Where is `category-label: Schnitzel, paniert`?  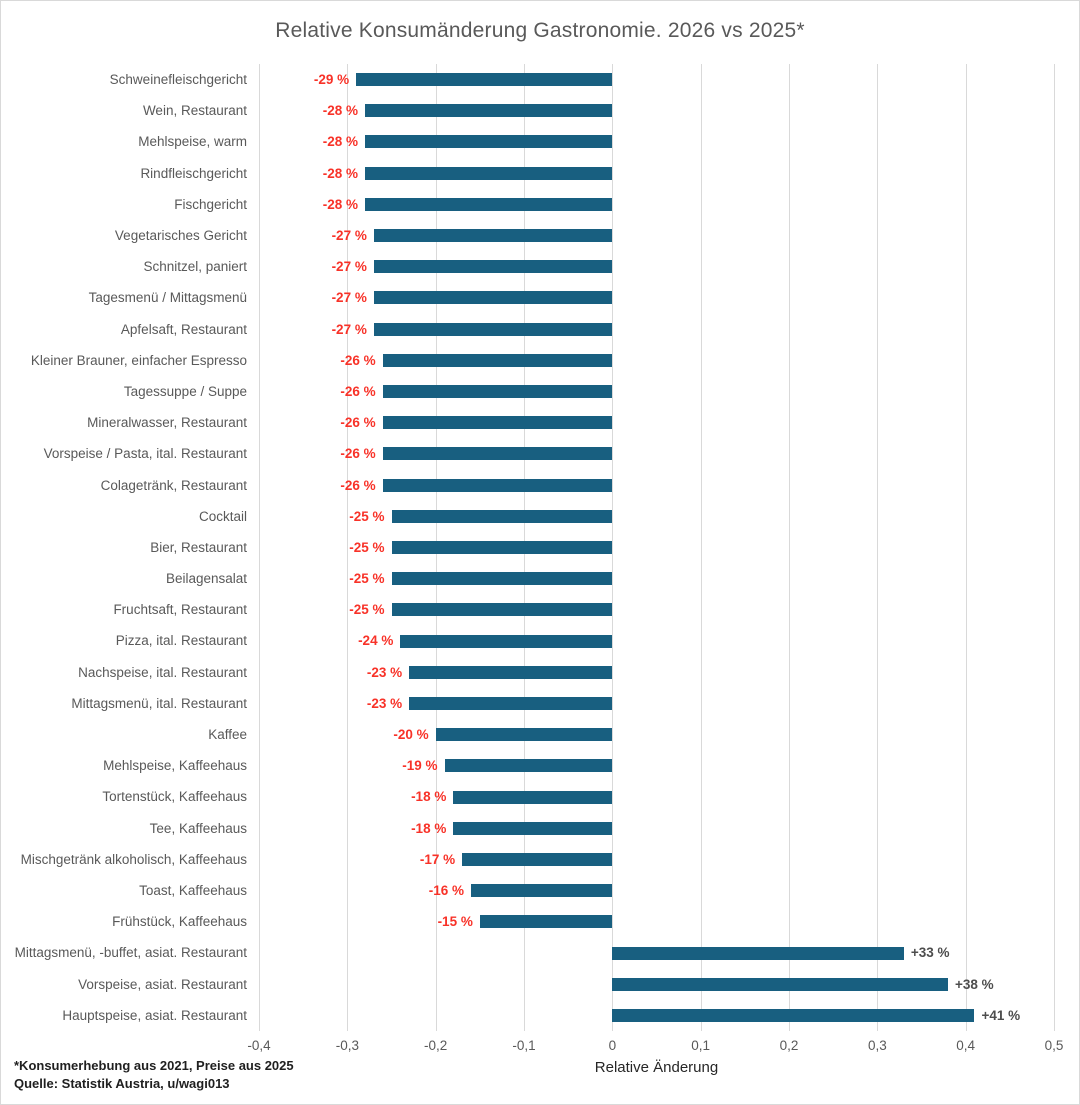
category-label: Schnitzel, paniert is located at coordinates (195, 267).